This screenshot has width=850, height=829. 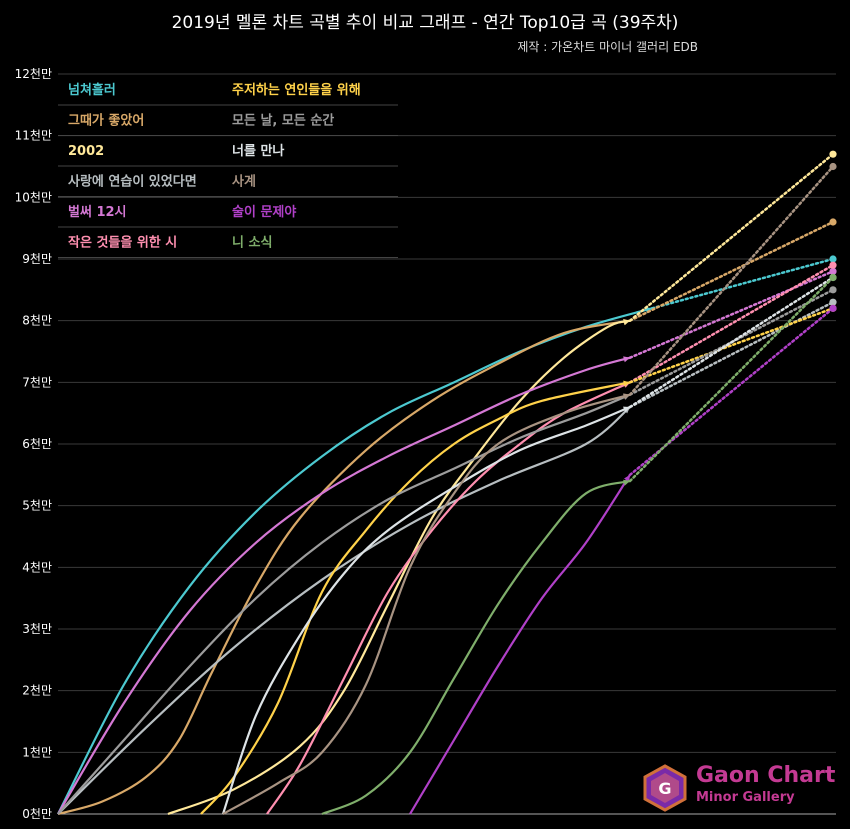 What do you see at coordinates (252, 243) in the screenshot?
I see `legend-entry: 니 소식` at bounding box center [252, 243].